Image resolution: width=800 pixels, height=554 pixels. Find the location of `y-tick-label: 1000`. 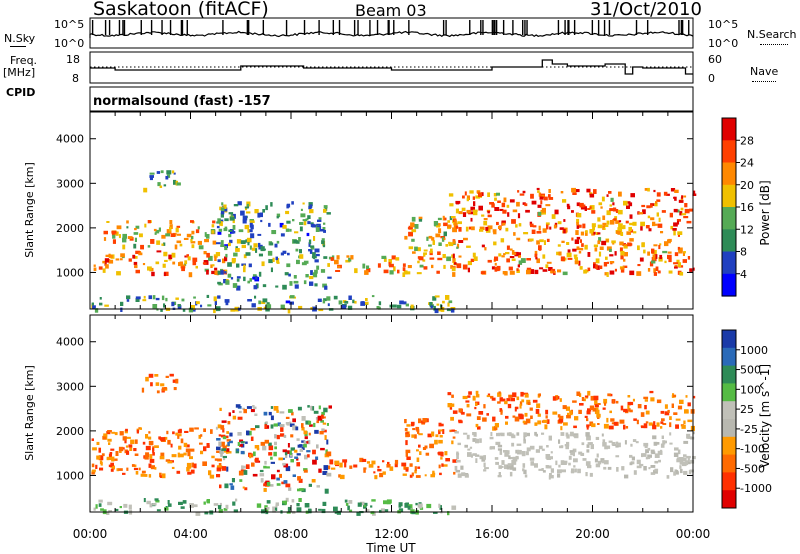

y-tick-label: 1000 is located at coordinates (70, 475).